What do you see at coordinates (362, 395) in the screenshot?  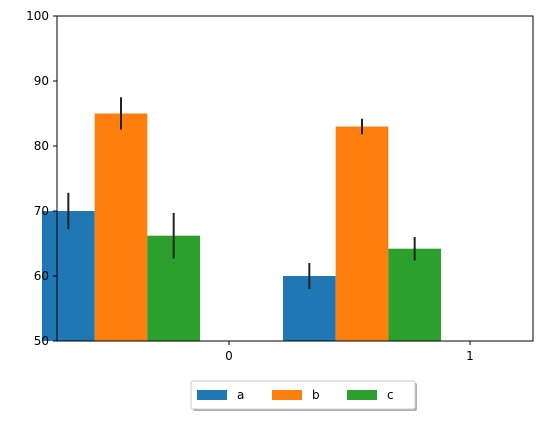 I see `legend-swatch-c` at bounding box center [362, 395].